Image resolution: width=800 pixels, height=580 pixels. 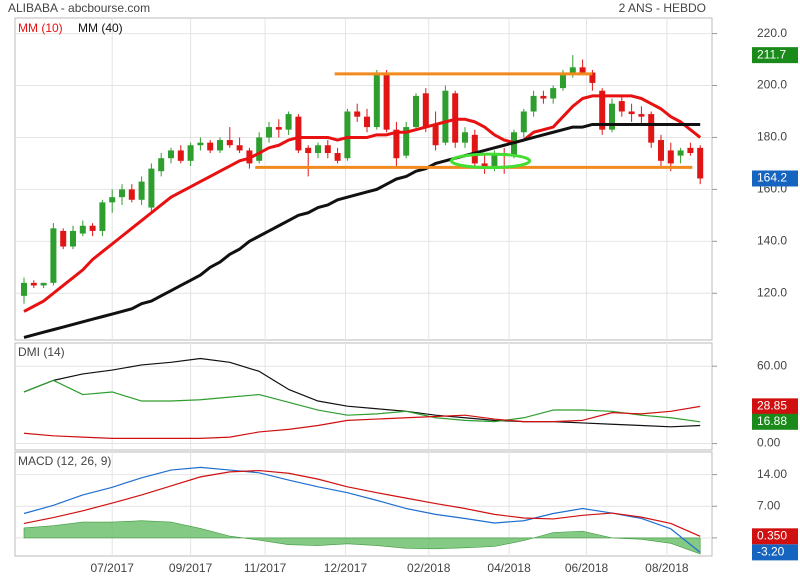 What do you see at coordinates (769, 443) in the screenshot?
I see `y-tick-label: 0.00` at bounding box center [769, 443].